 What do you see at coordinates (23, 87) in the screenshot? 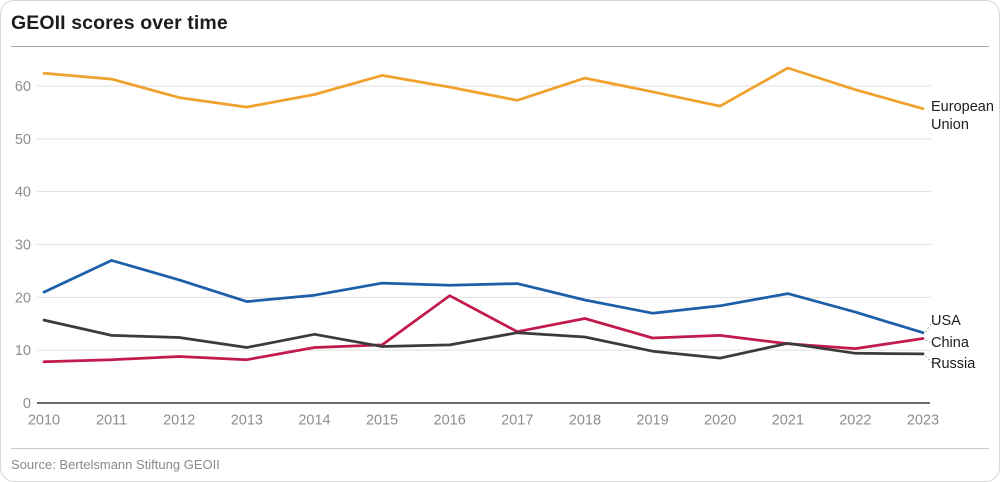
I see `y-tick-label-60: 60` at bounding box center [23, 87].